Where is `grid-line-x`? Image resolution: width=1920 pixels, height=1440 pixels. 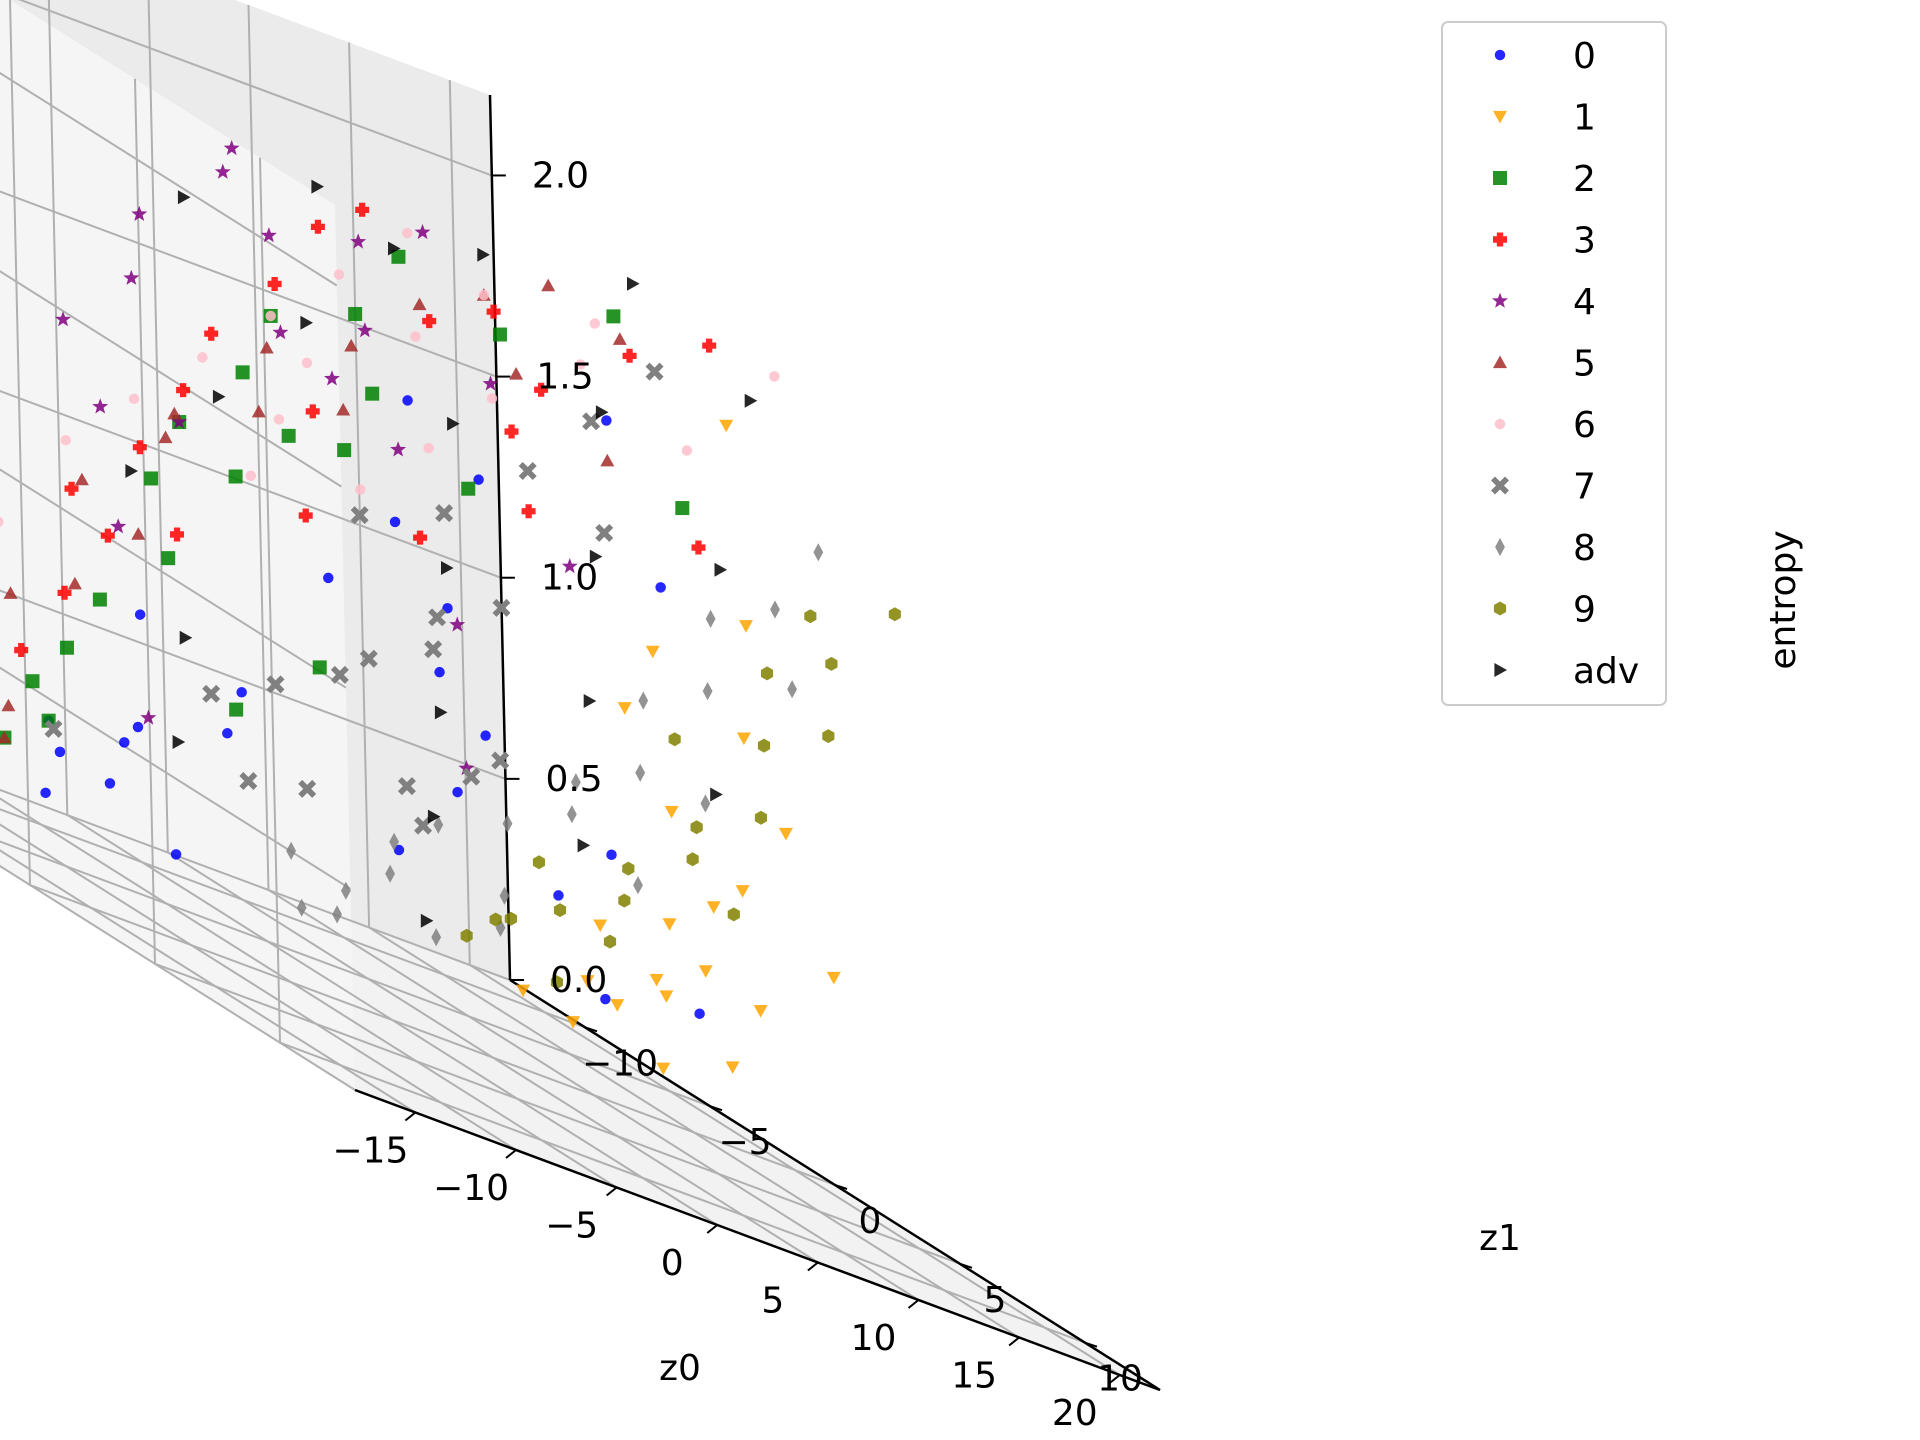 grid-line-x is located at coordinates (258, 987).